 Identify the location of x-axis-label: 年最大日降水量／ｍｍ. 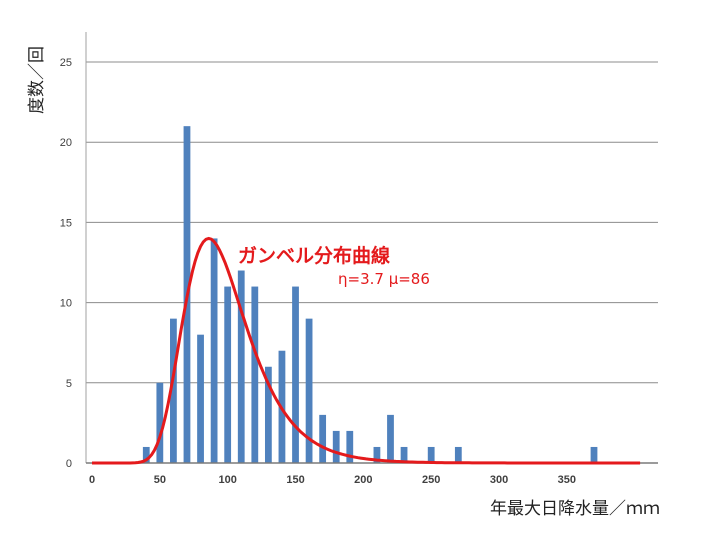
(575, 509).